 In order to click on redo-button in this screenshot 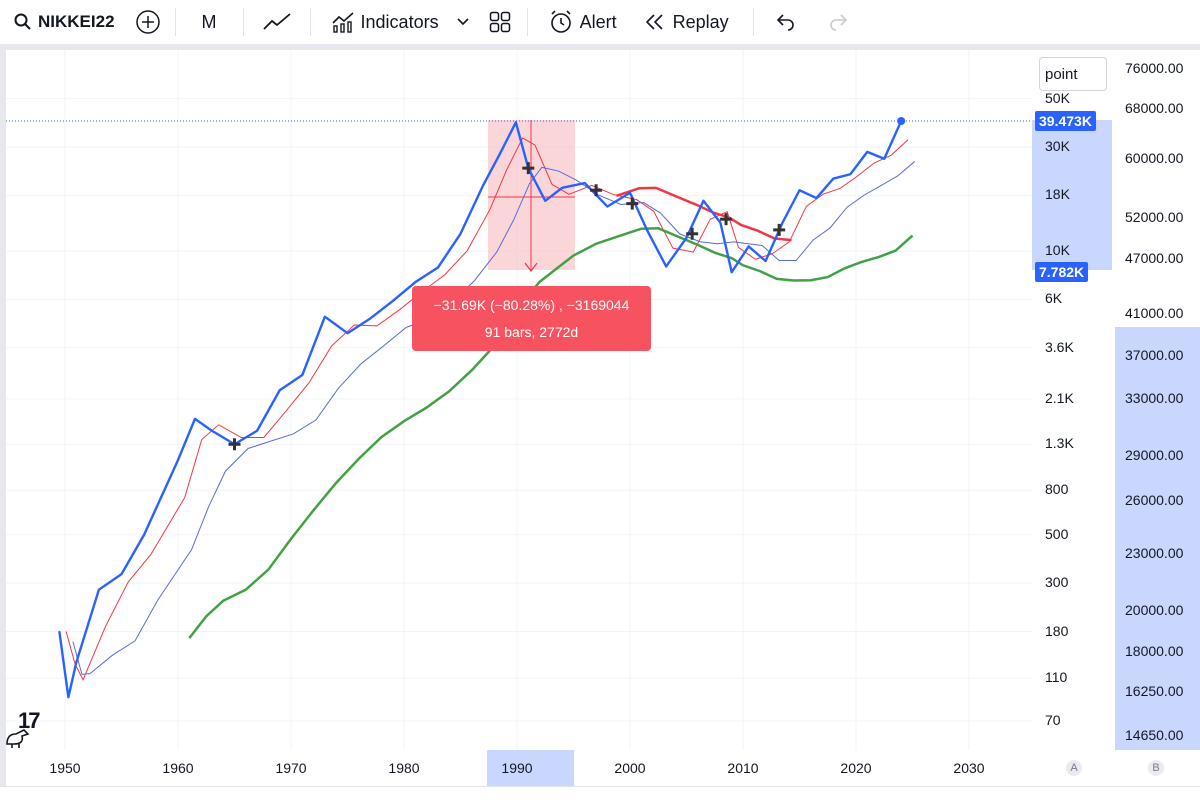, I will do `click(839, 22)`.